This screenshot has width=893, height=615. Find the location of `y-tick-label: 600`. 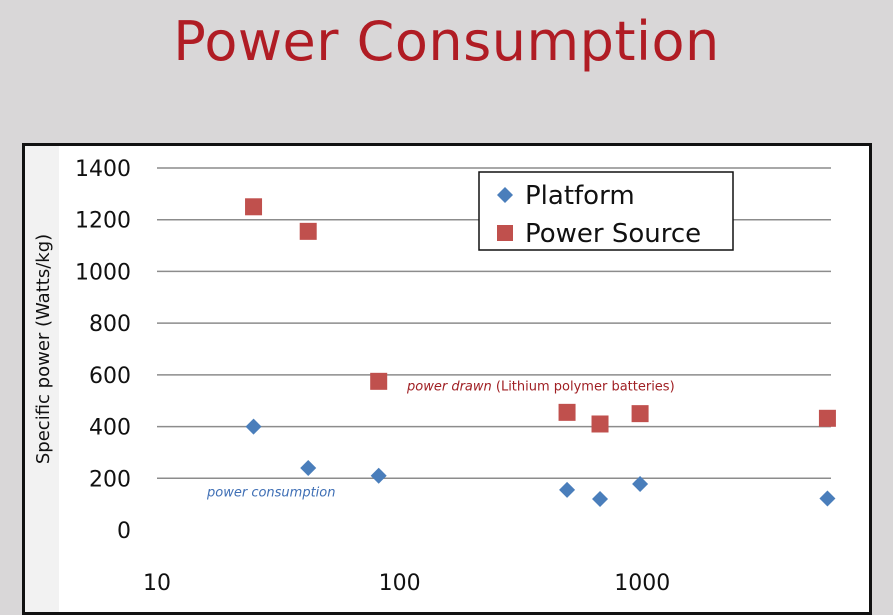

y-tick-label: 600 is located at coordinates (110, 376).